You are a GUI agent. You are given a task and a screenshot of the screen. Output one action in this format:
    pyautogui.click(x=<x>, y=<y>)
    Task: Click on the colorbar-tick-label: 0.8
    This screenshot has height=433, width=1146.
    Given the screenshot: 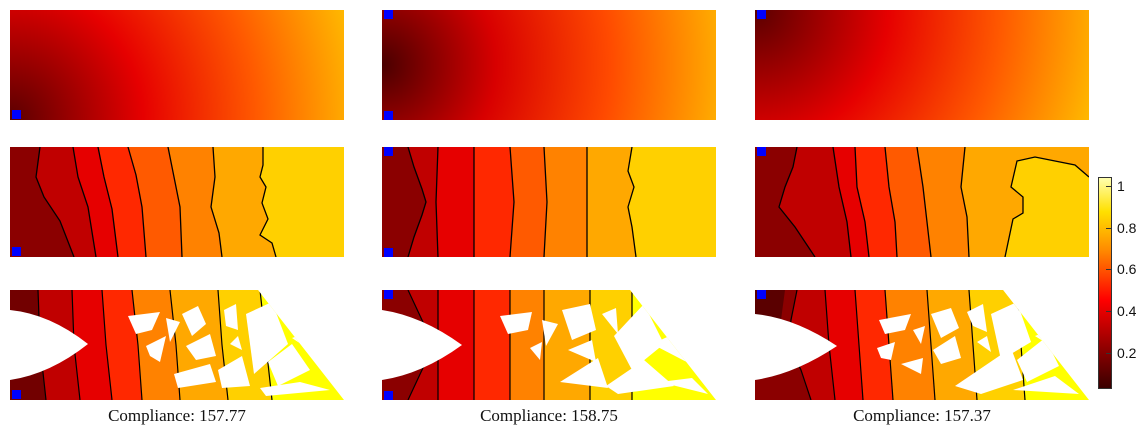 What is the action you would take?
    pyautogui.click(x=1127, y=228)
    